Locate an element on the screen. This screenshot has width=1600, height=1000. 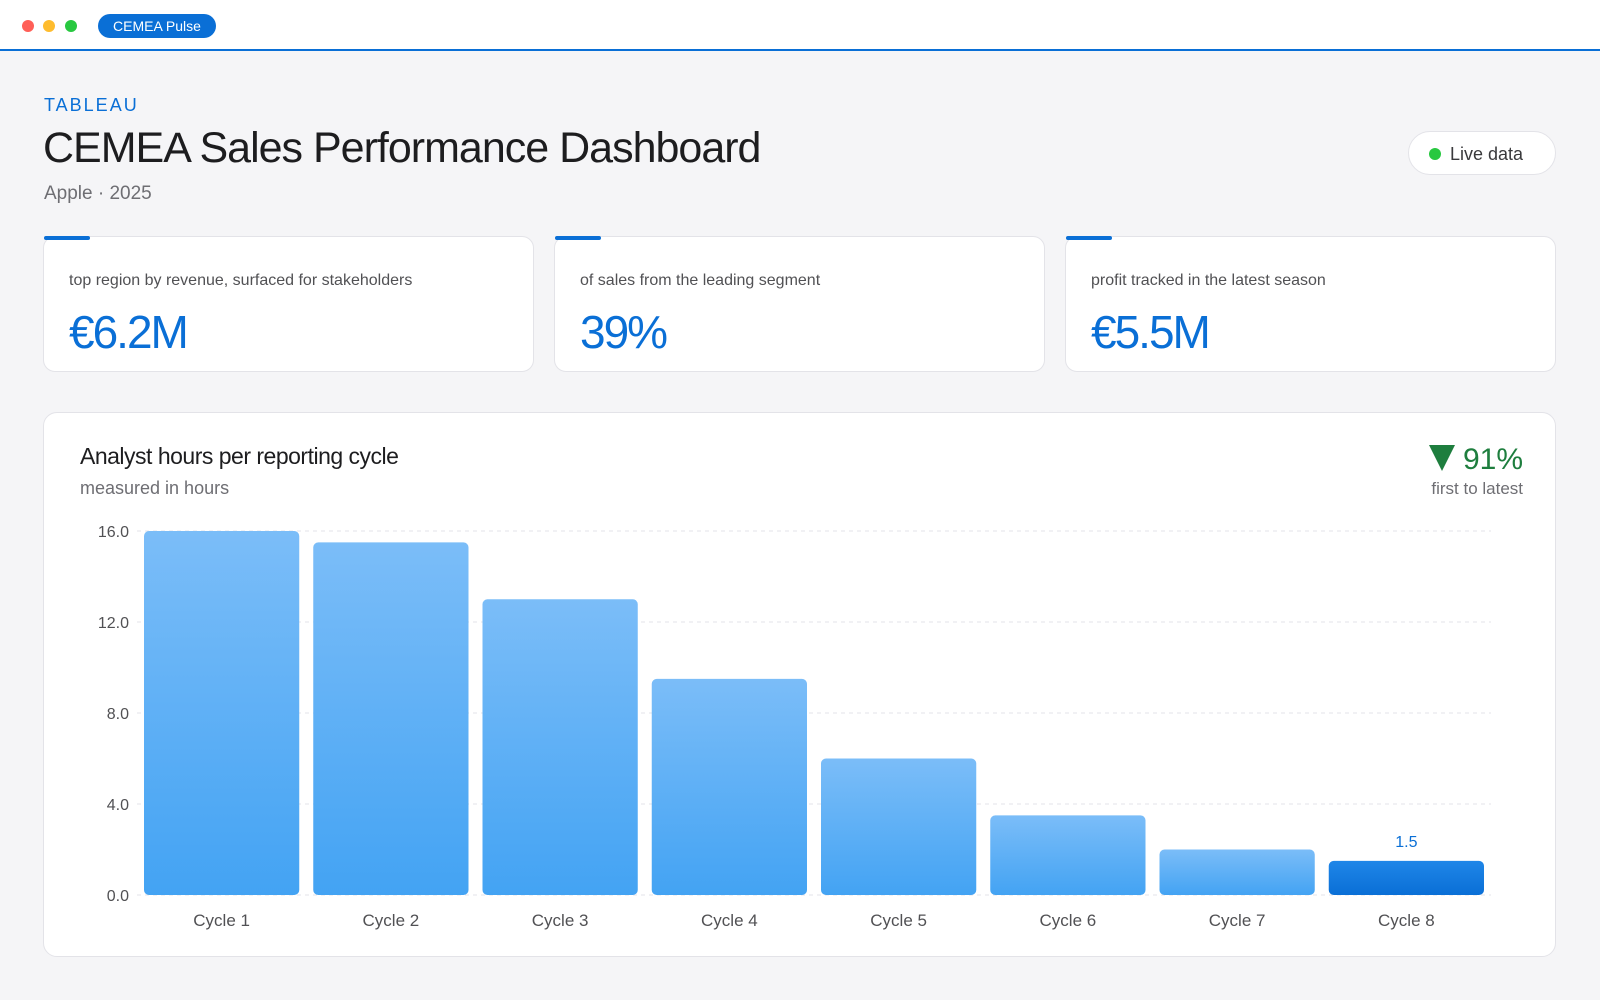
live-data-badge: Live data is located at coordinates (1482, 153).